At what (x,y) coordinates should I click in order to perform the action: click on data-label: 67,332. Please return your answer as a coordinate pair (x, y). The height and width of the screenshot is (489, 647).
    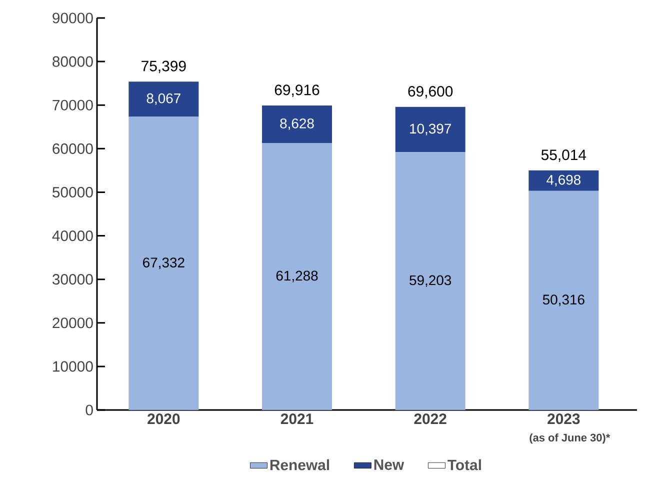
    Looking at the image, I should click on (163, 264).